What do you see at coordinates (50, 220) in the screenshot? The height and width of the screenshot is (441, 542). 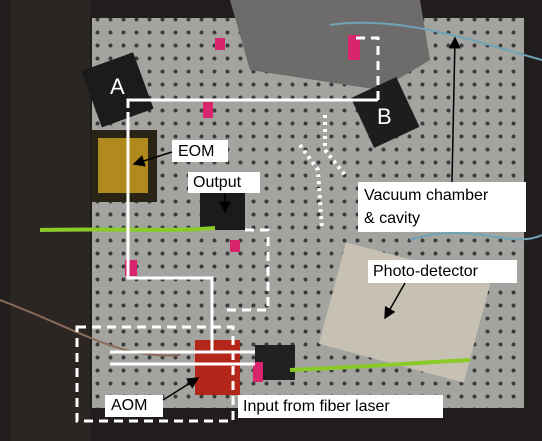 I see `table-edge` at bounding box center [50, 220].